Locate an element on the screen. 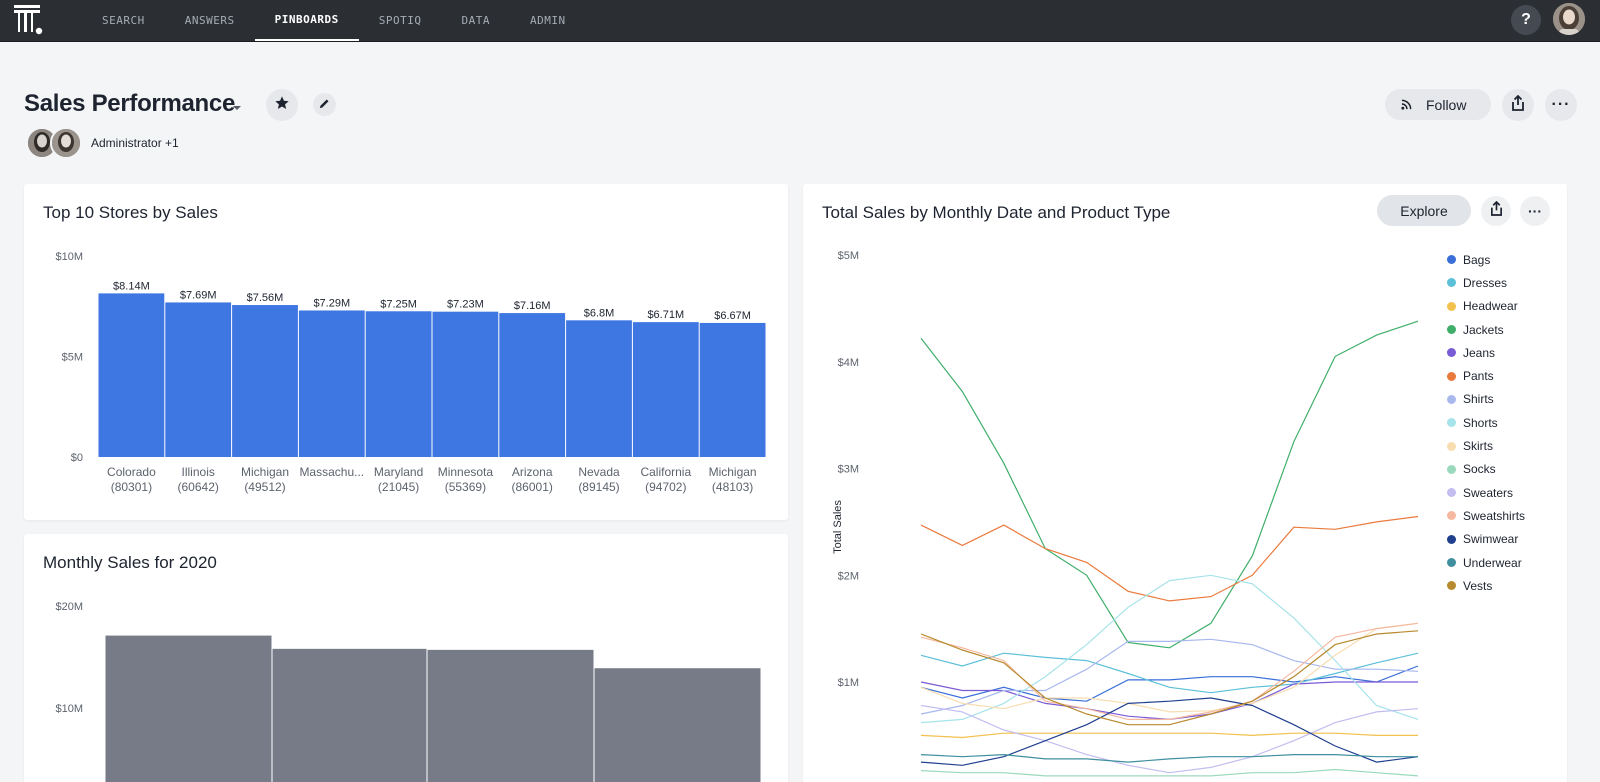 The image size is (1600, 782). favorite-button is located at coordinates (282, 105).